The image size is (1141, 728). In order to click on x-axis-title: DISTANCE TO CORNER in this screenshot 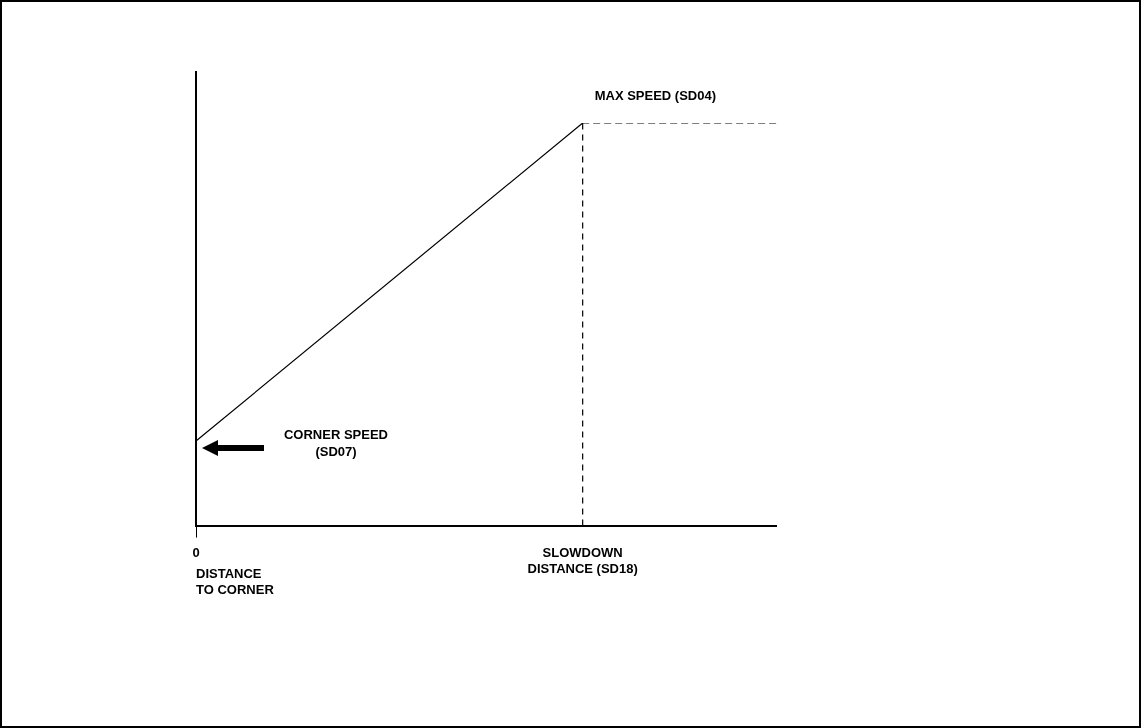, I will do `click(235, 581)`.